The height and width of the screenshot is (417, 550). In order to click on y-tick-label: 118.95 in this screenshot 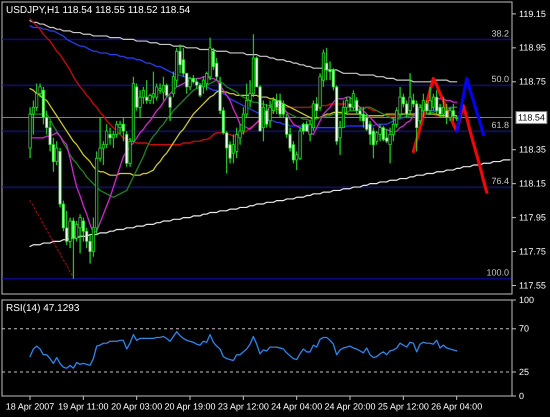, I will do `click(532, 47)`.